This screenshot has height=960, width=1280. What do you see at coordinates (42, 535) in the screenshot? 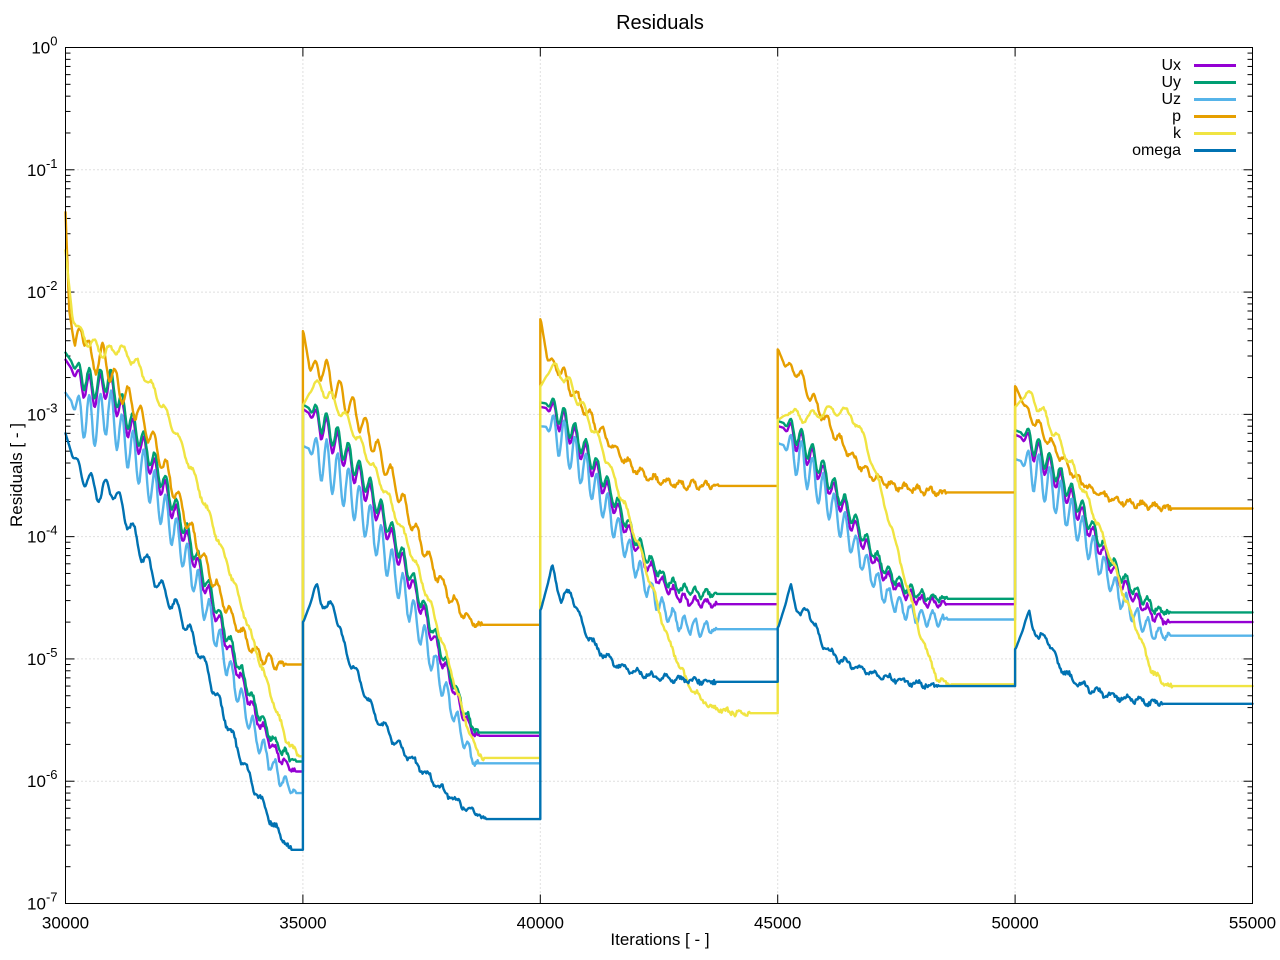
I see `y-tick-label: 10⁻⁴` at bounding box center [42, 535].